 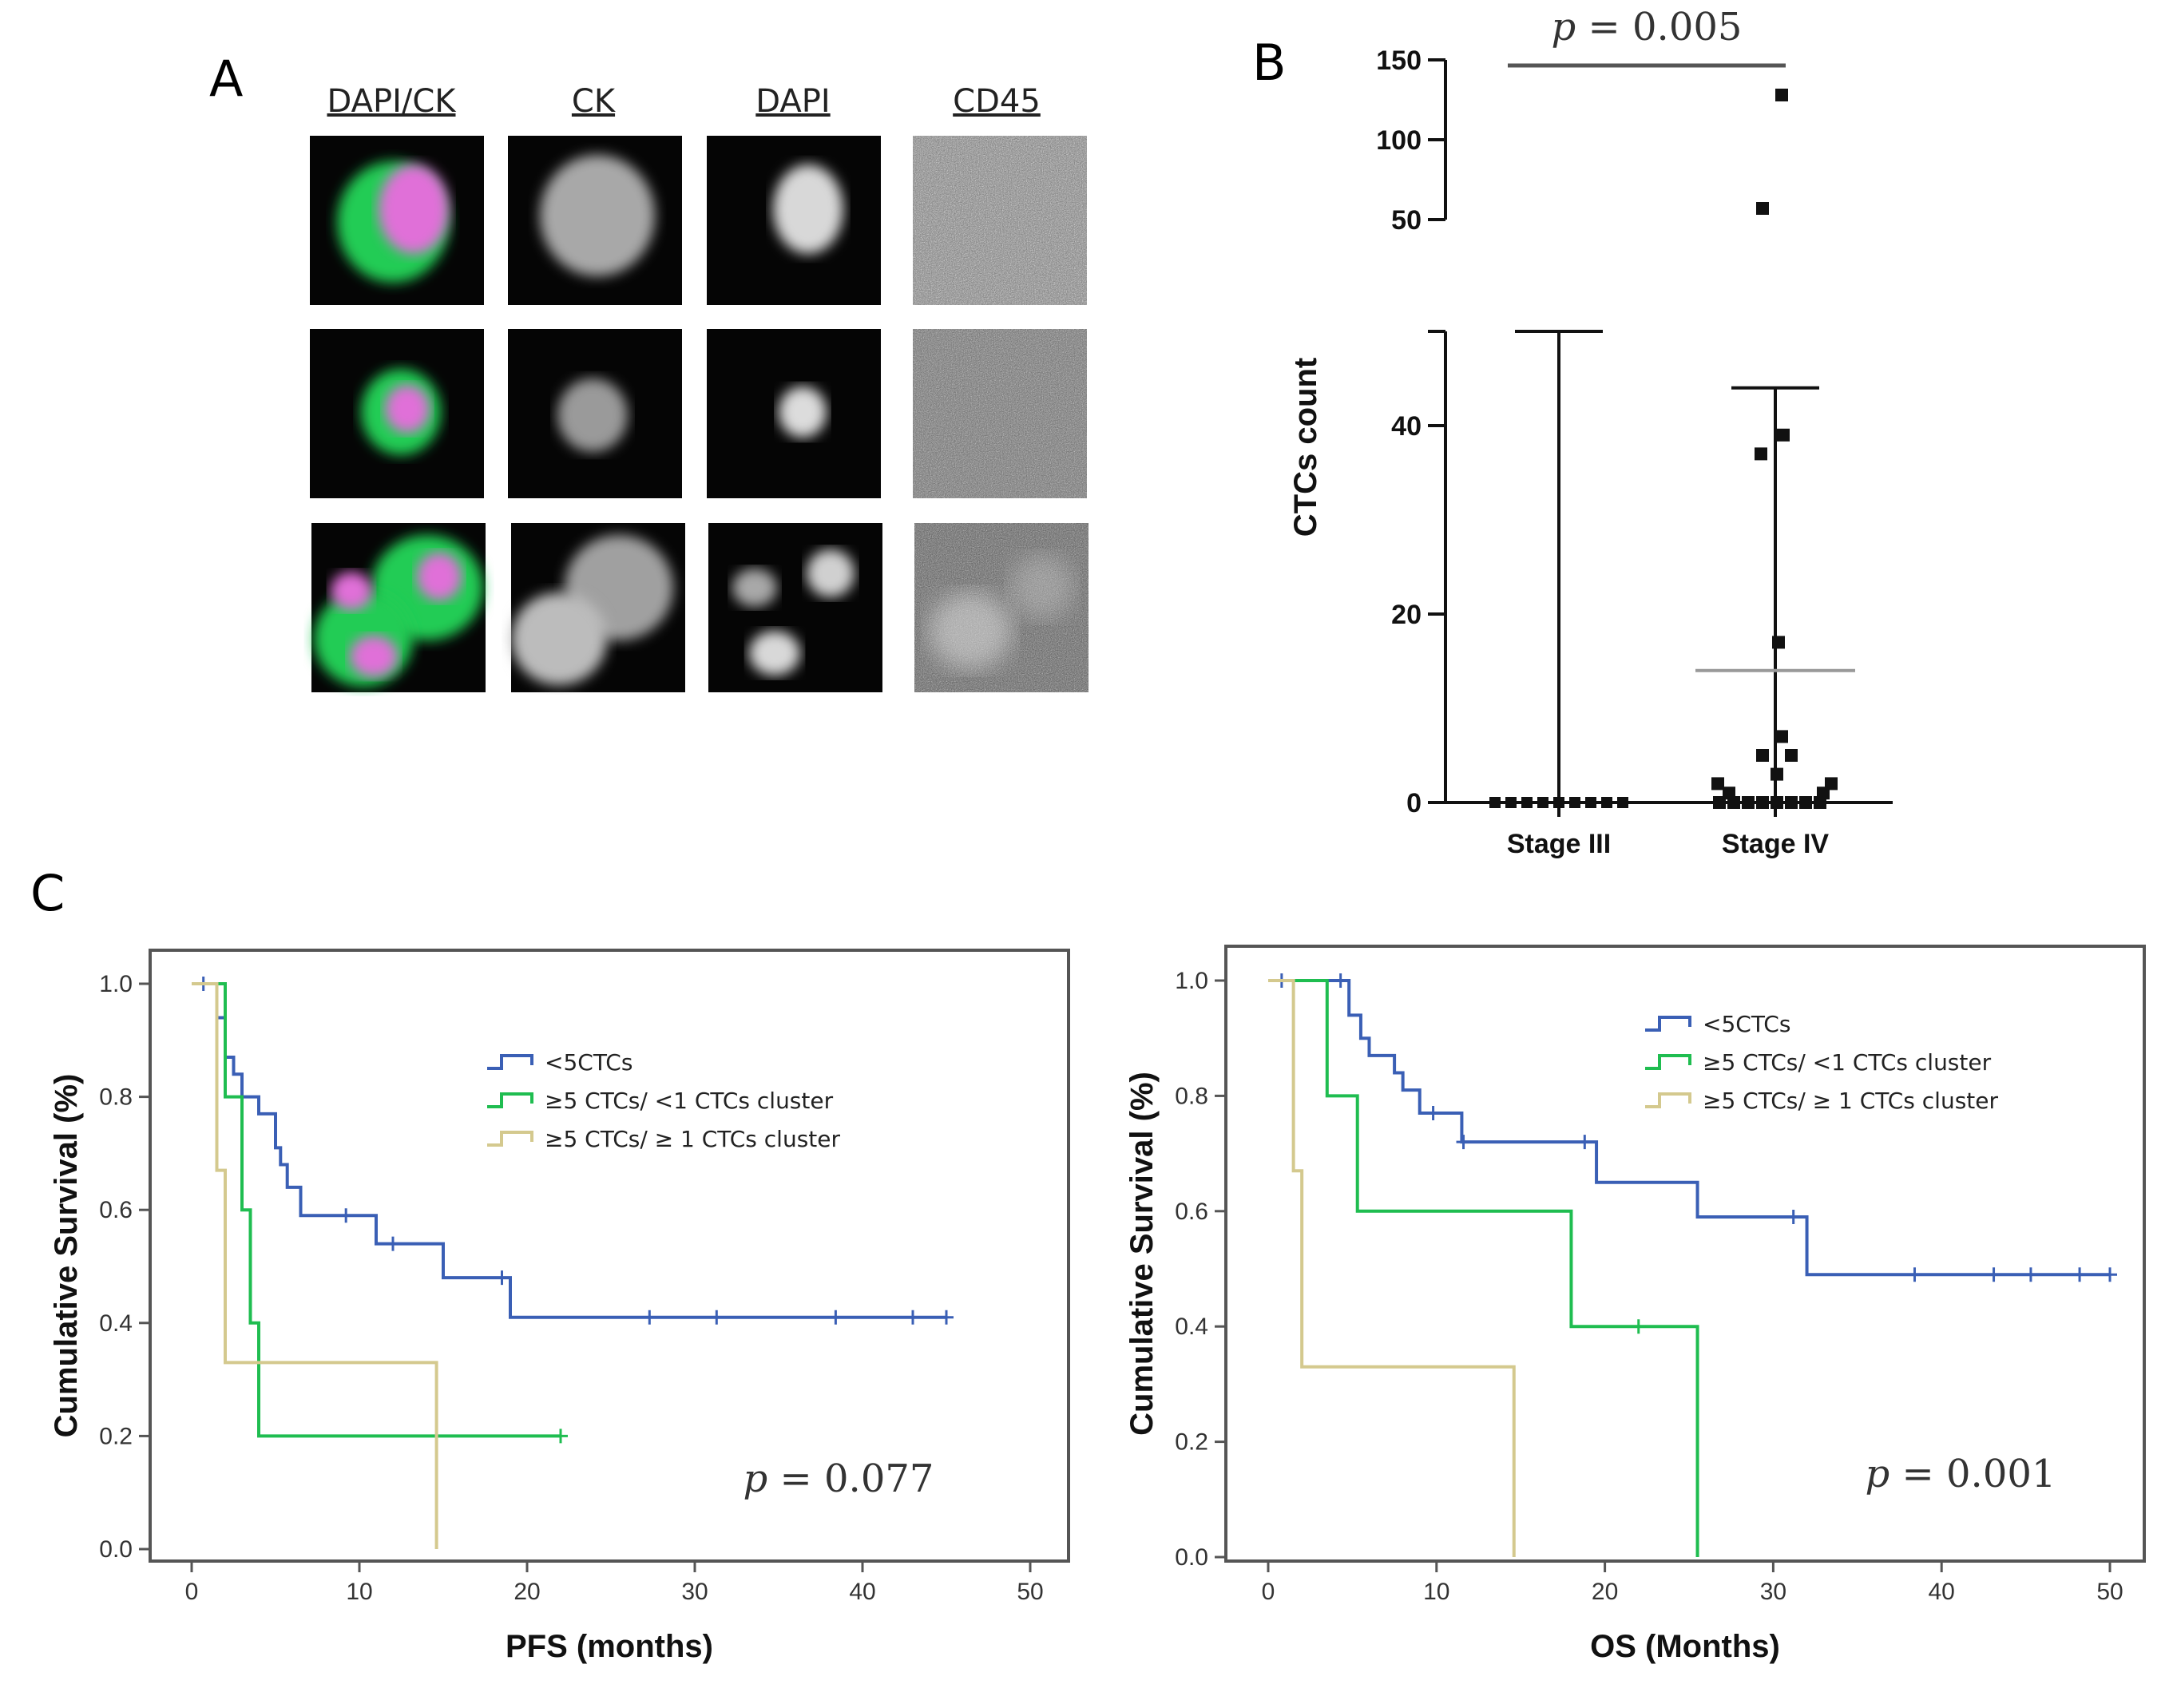 What do you see at coordinates (1647, 27) in the screenshot?
I see `b-pvalue: p = 0.005` at bounding box center [1647, 27].